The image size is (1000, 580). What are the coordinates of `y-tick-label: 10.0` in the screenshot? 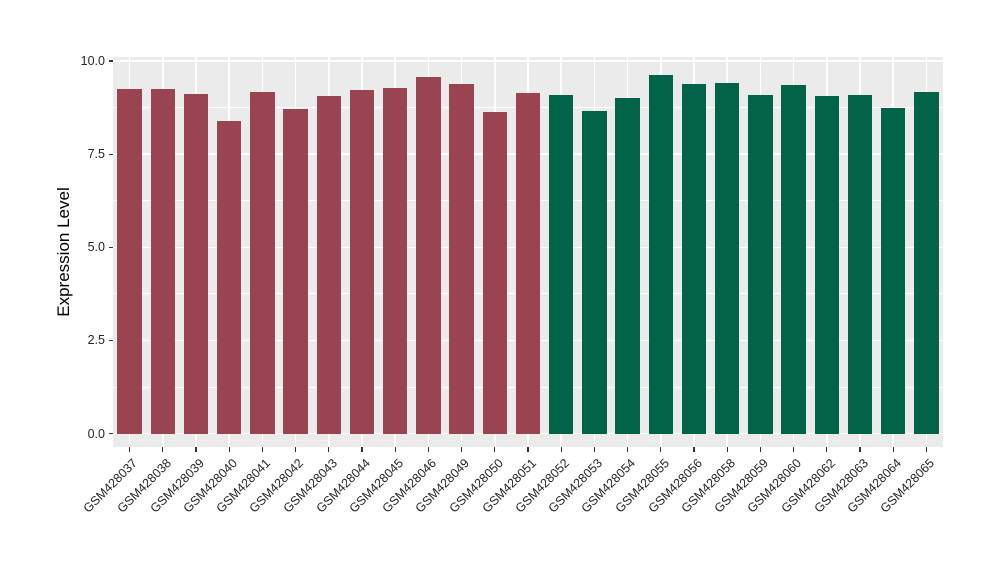 It's located at (92, 61).